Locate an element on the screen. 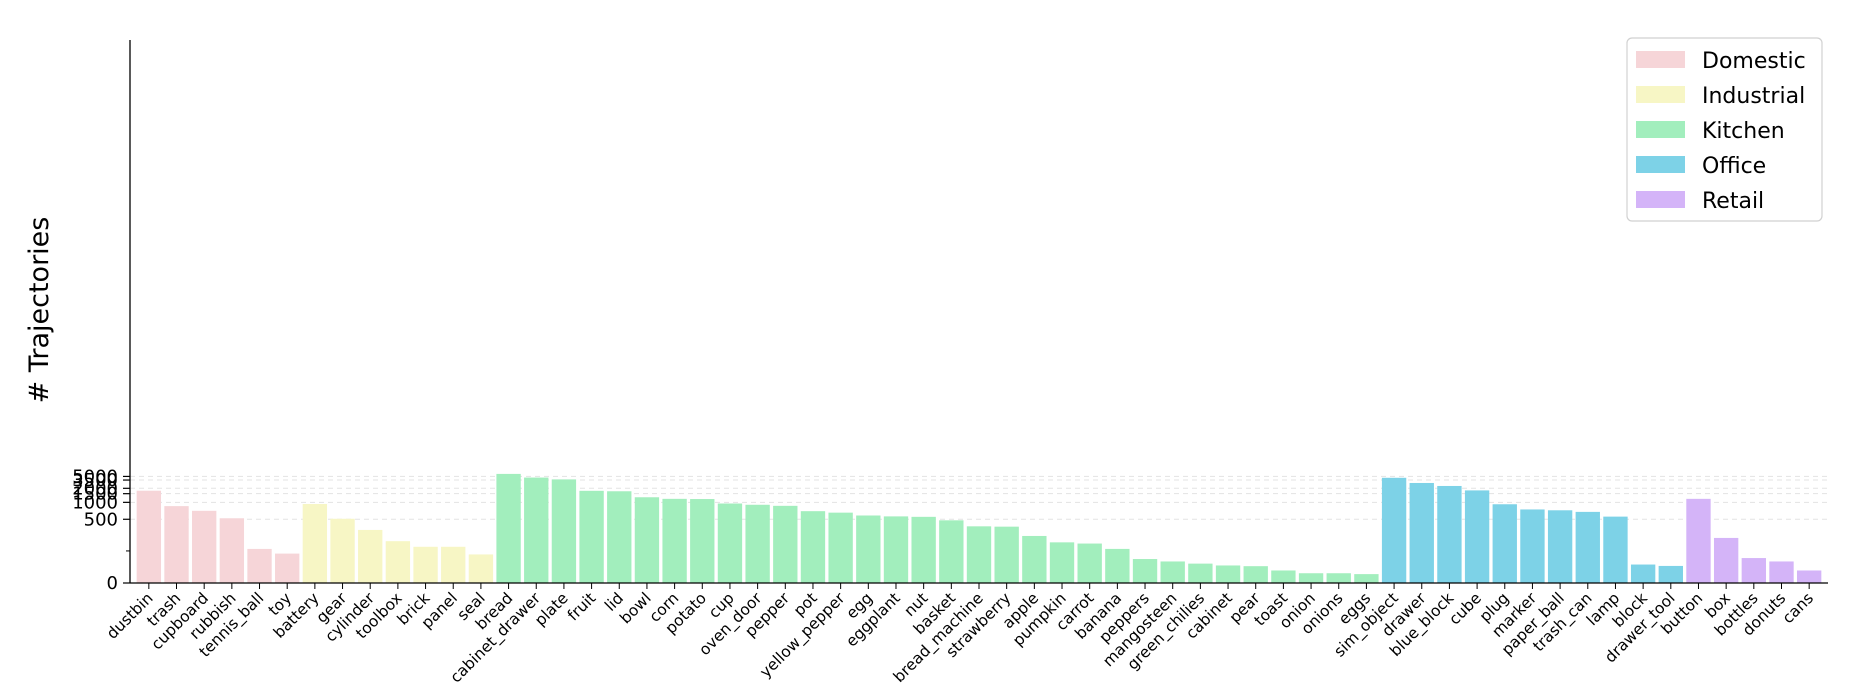 The height and width of the screenshot is (696, 1850). bar-pepper is located at coordinates (785, 544).